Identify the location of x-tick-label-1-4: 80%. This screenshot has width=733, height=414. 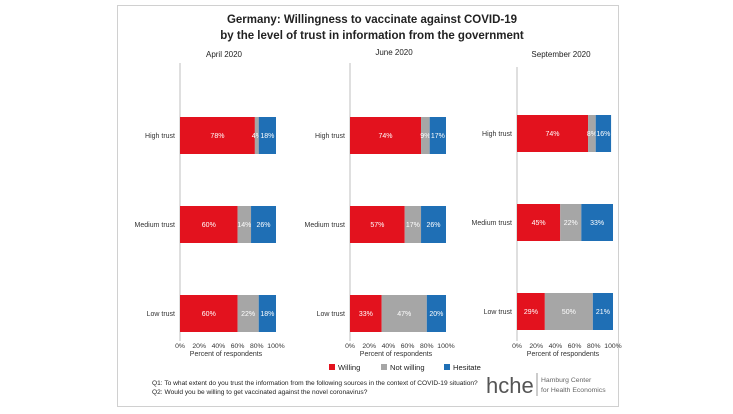
(427, 346).